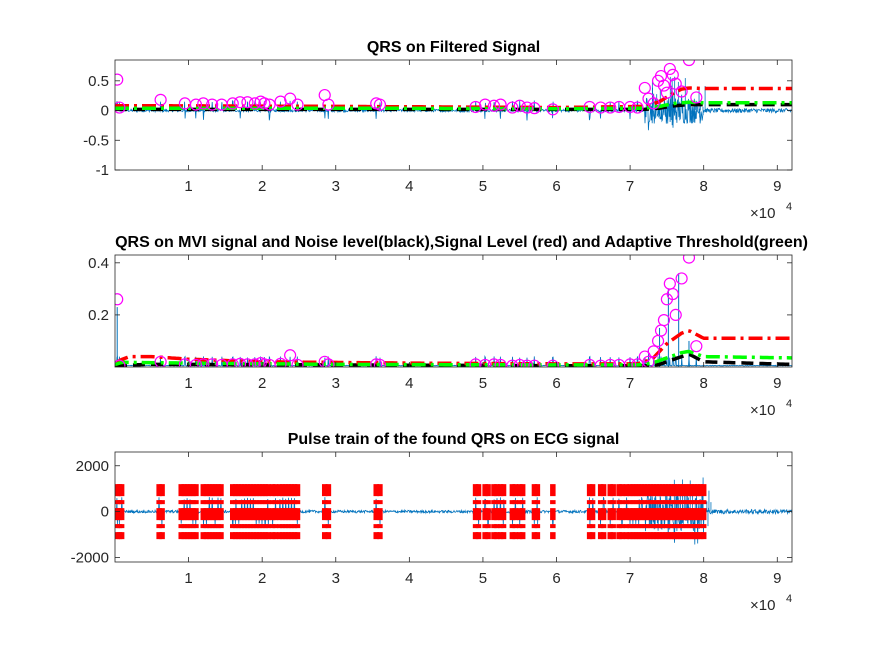  Describe the element at coordinates (96, 140) in the screenshot. I see `y-tick-label: -0.5` at that location.